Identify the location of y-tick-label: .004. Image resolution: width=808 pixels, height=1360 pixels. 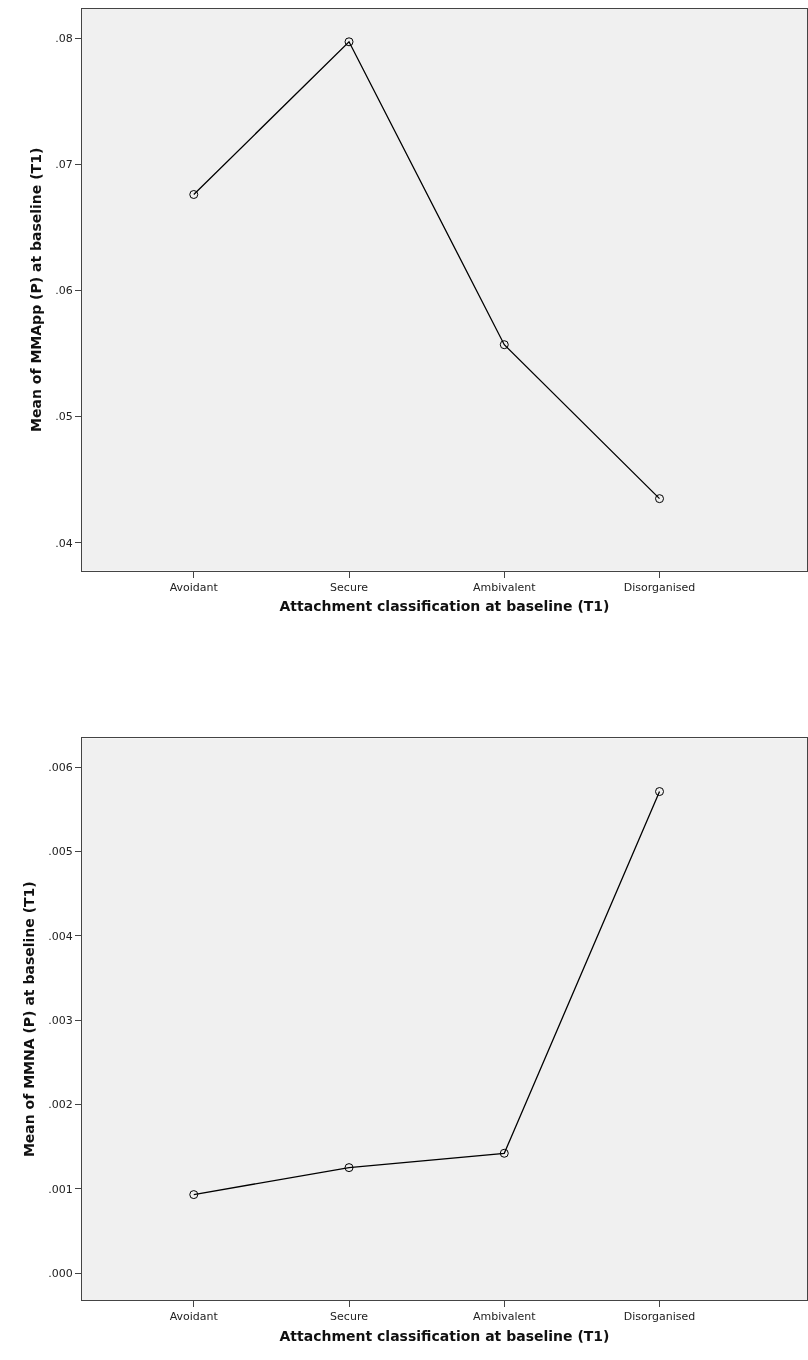
(60, 936).